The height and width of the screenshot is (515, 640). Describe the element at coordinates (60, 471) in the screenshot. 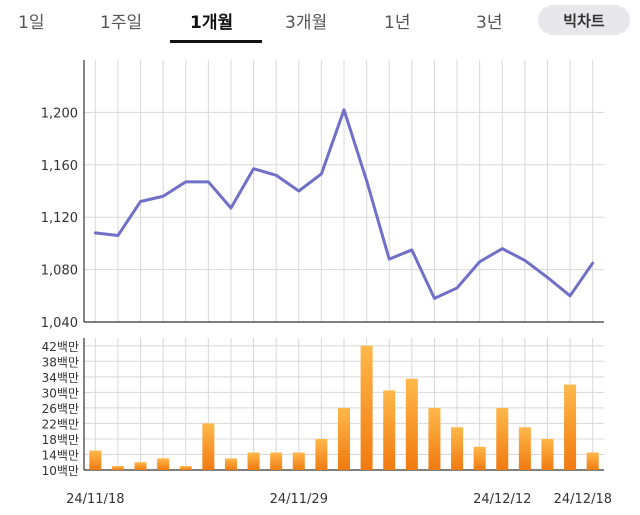

I see `volume-tick-label: 10백만` at that location.